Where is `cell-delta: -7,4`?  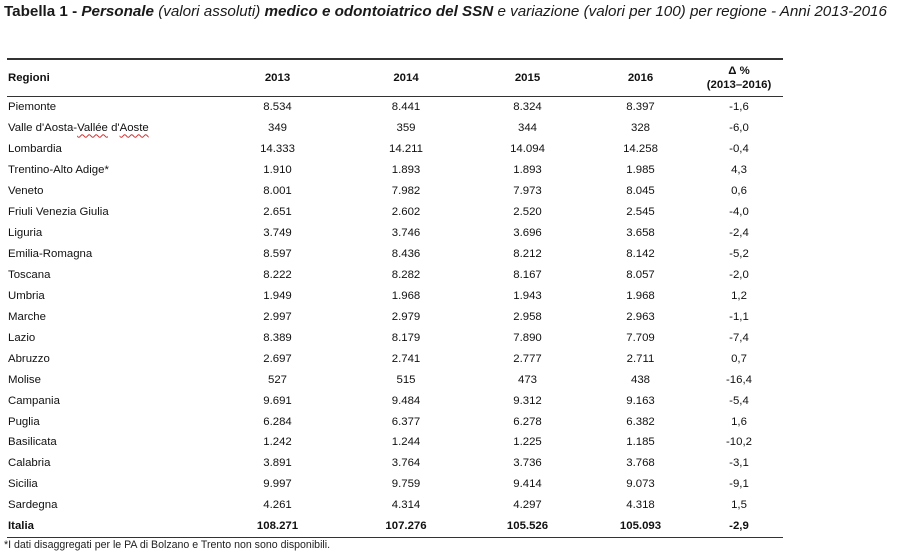
cell-delta: -7,4 is located at coordinates (739, 337).